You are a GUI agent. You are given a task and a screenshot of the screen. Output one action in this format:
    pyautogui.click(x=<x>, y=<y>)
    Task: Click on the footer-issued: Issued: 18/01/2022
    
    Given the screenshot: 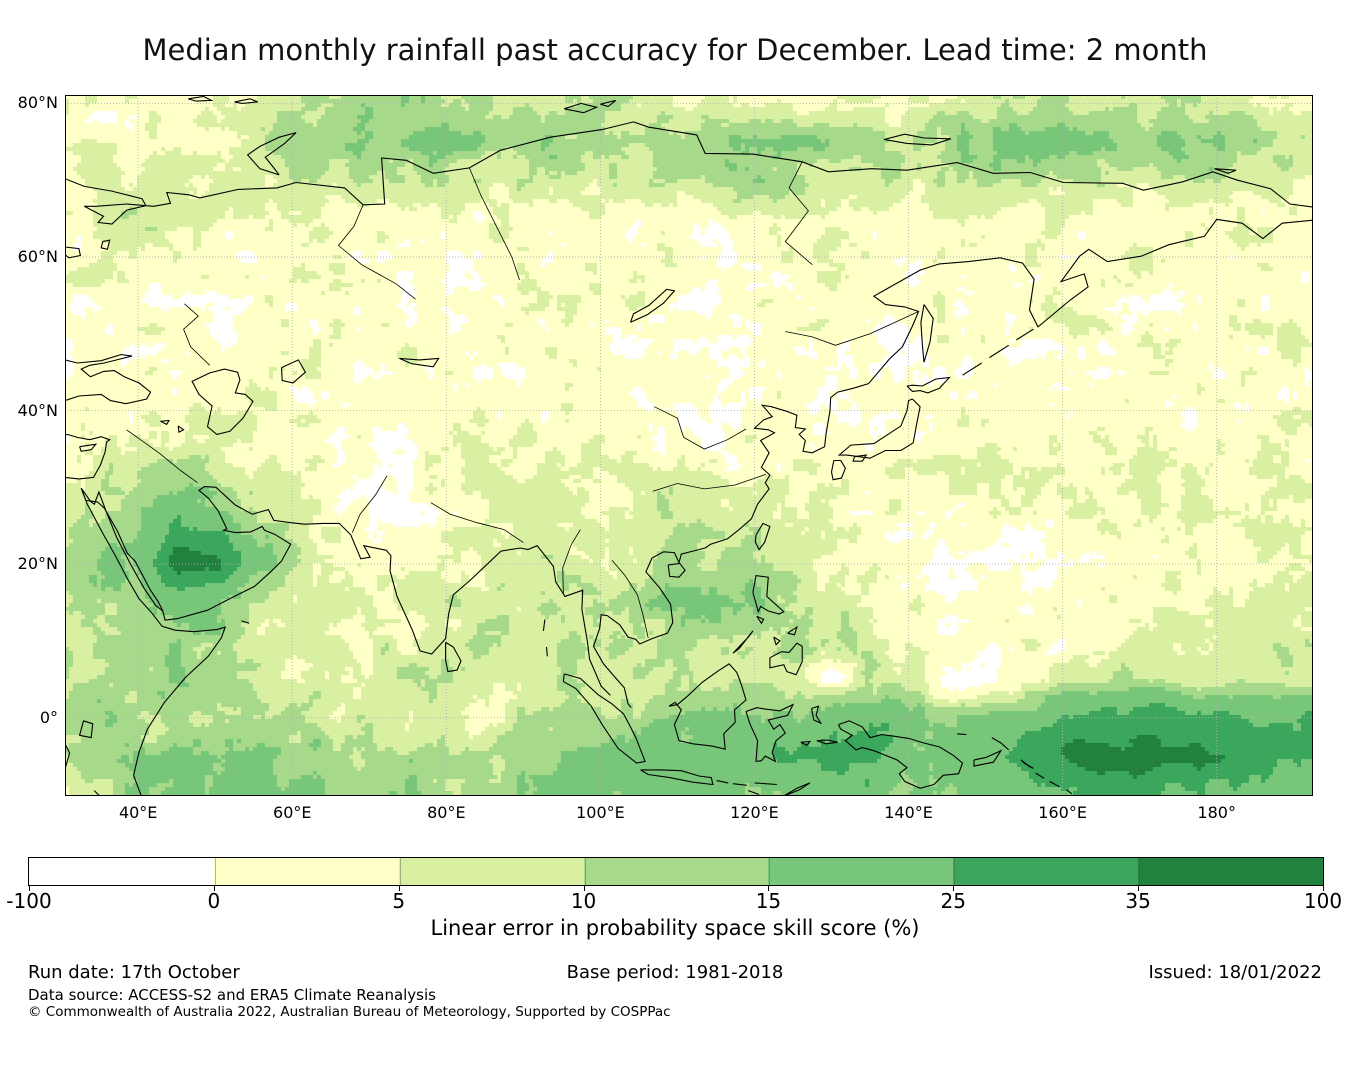 What is the action you would take?
    pyautogui.click(x=1235, y=972)
    